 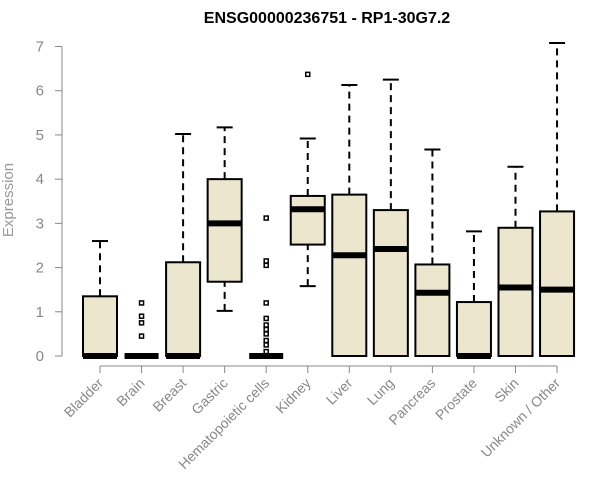 I want to click on box-liver, so click(x=349, y=220).